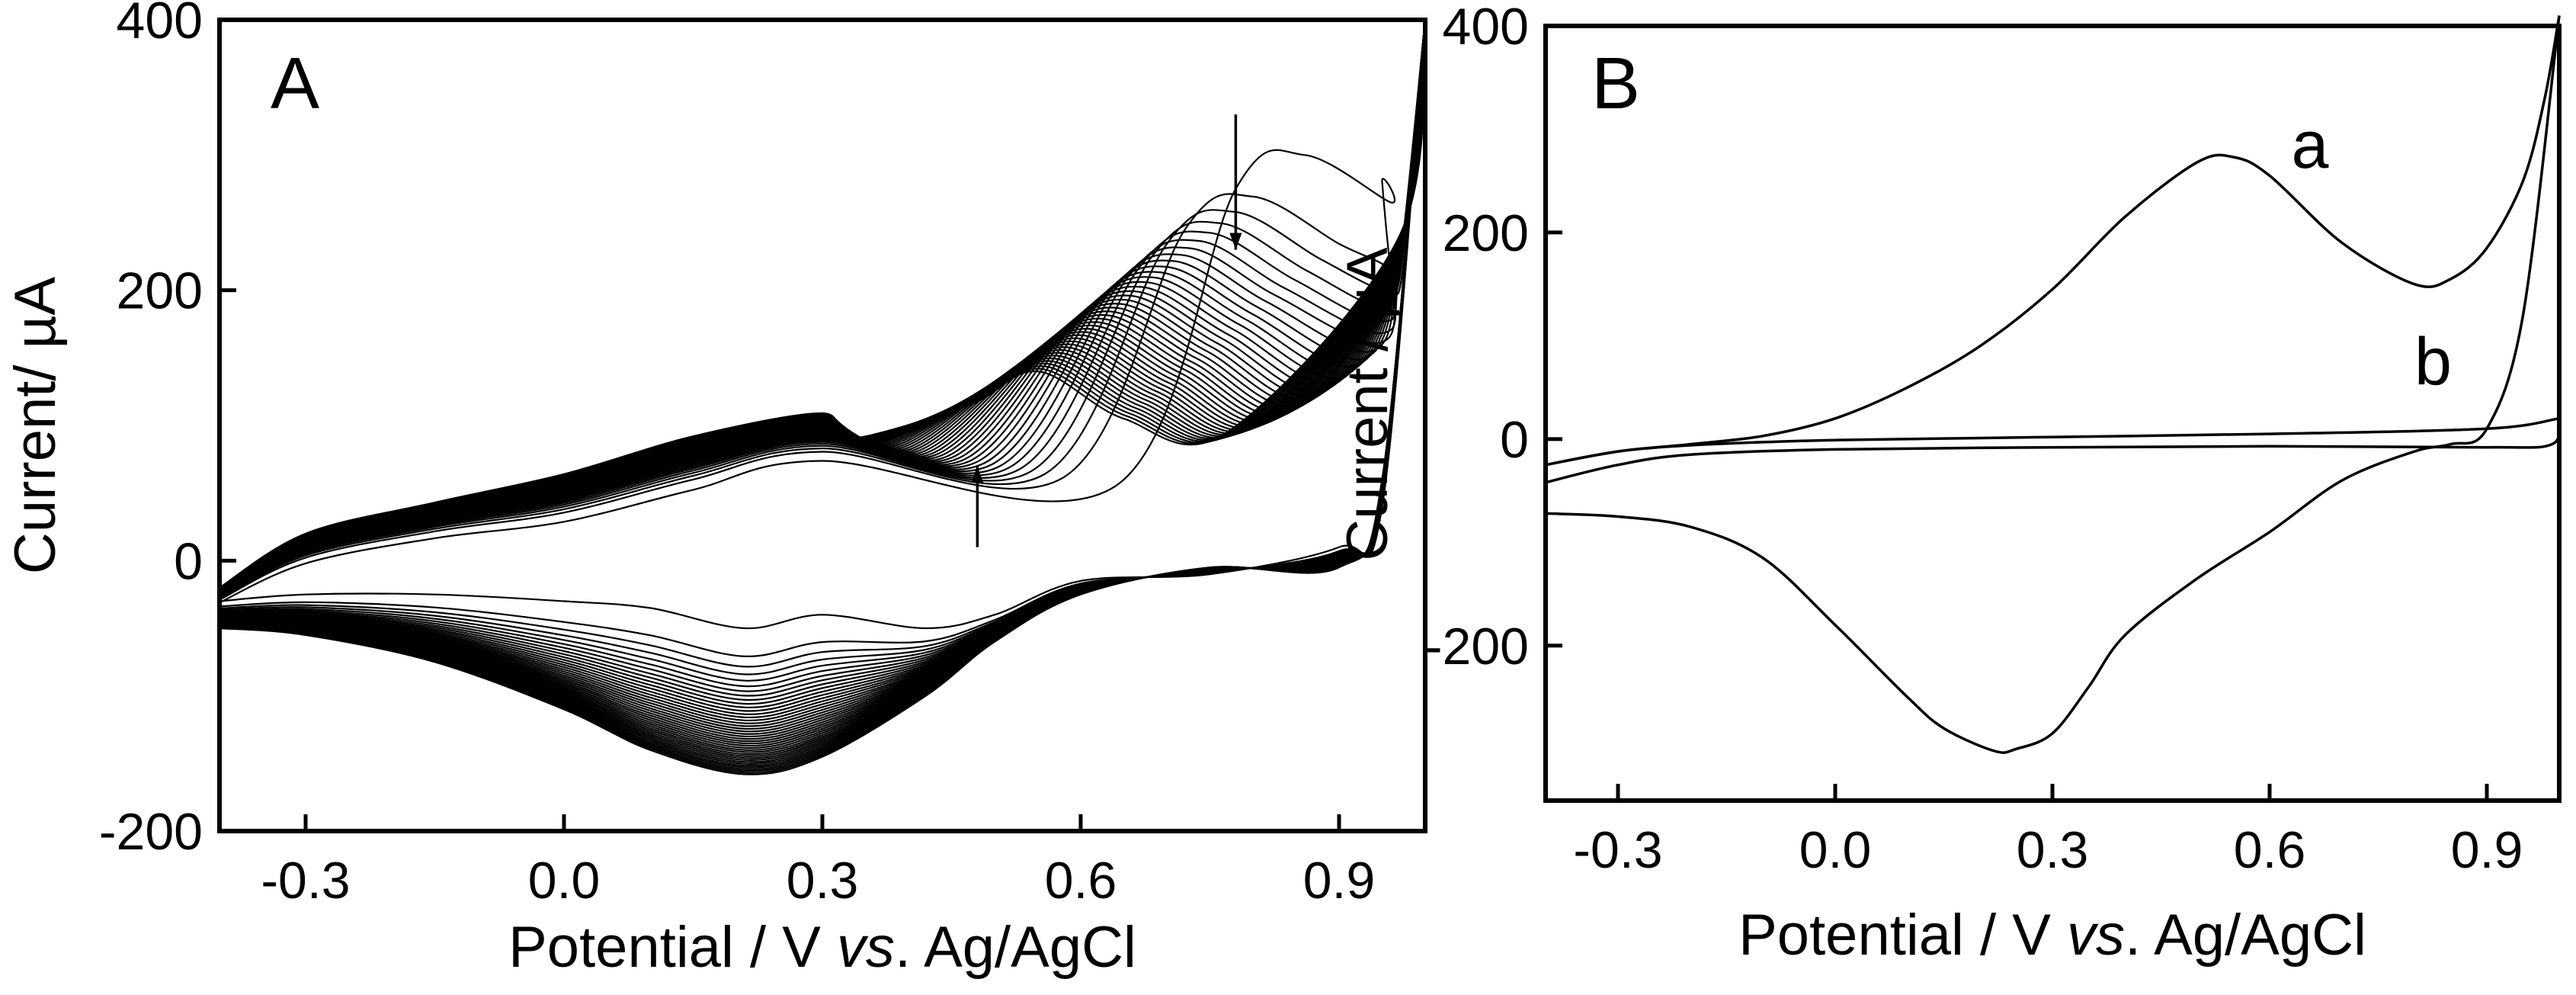 This screenshot has width=2576, height=995. What do you see at coordinates (160, 291) in the screenshot?
I see `panel-a-y-tick-label: 200` at bounding box center [160, 291].